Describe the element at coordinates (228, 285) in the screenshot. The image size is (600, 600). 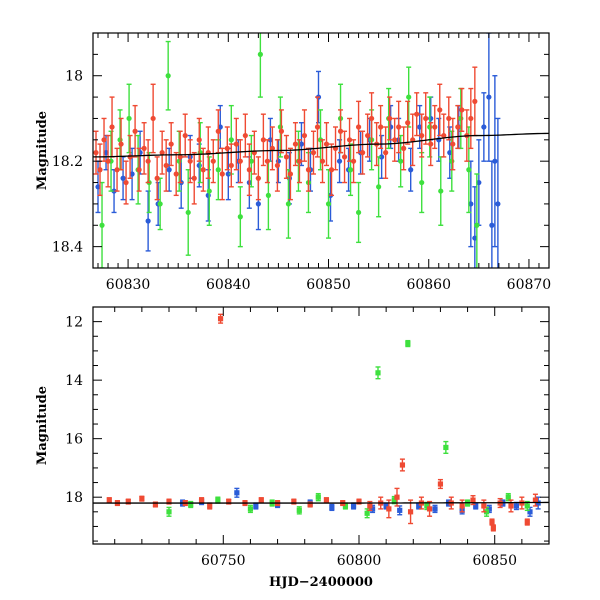
I see `x-tick-label: 60840` at that location.